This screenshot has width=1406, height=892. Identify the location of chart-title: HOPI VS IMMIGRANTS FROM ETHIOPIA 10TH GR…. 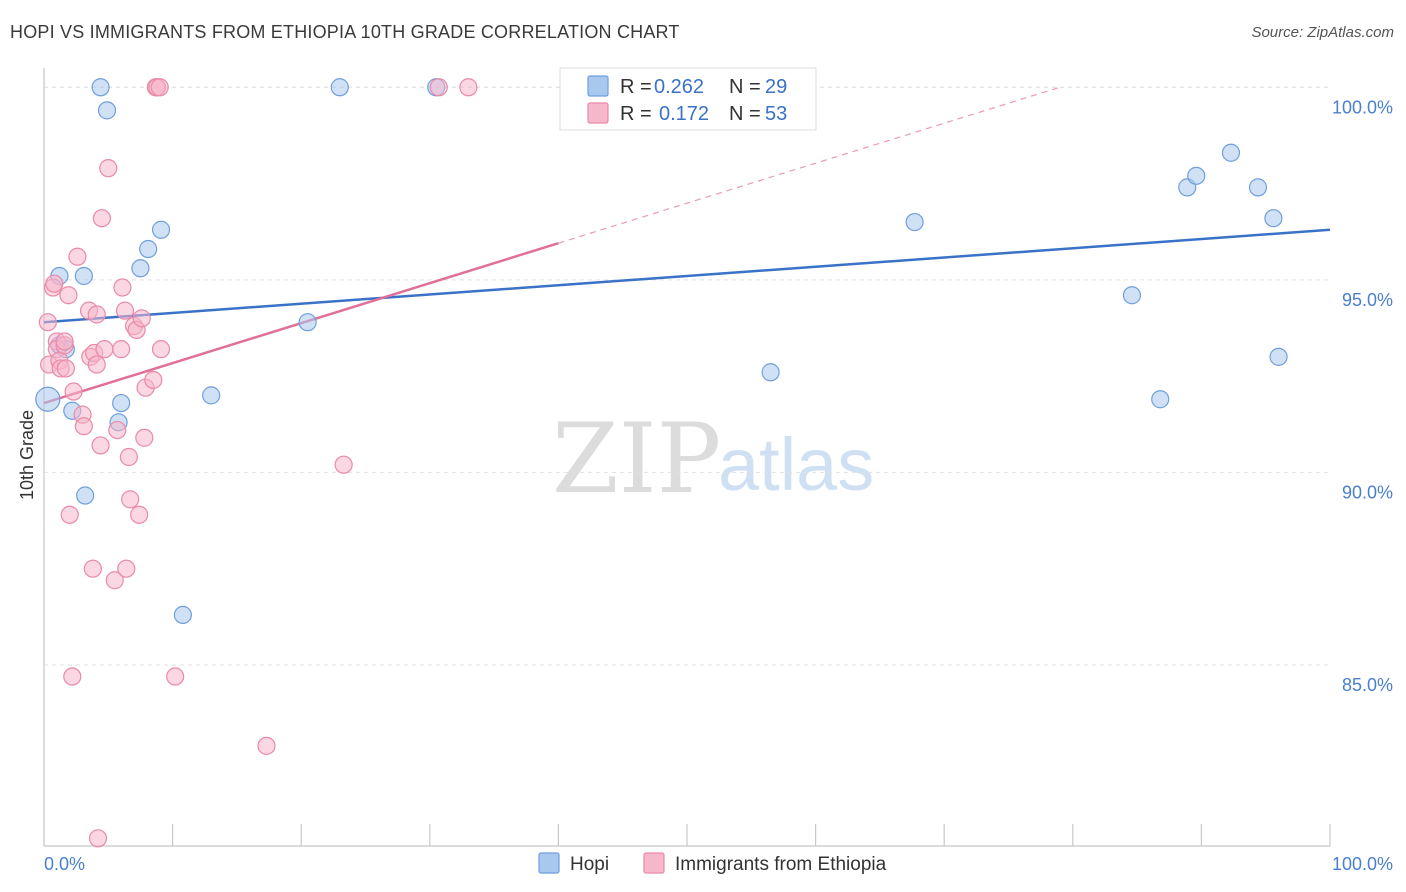
(345, 32).